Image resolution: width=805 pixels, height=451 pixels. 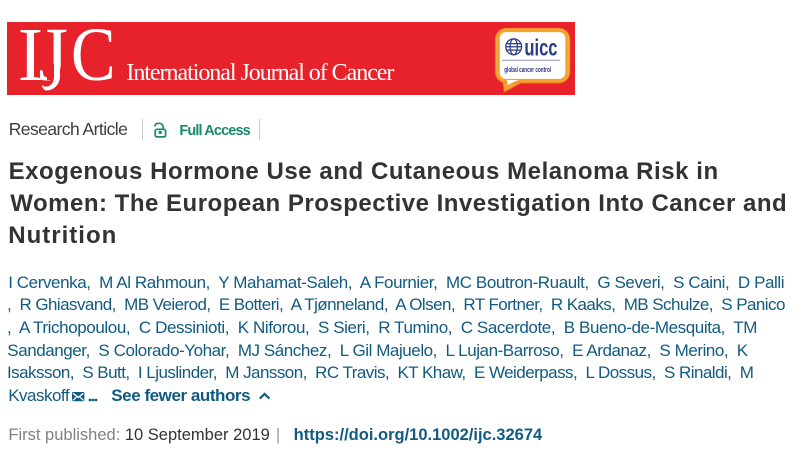 What do you see at coordinates (527, 69) in the screenshot?
I see `svg-text: global cancer control` at bounding box center [527, 69].